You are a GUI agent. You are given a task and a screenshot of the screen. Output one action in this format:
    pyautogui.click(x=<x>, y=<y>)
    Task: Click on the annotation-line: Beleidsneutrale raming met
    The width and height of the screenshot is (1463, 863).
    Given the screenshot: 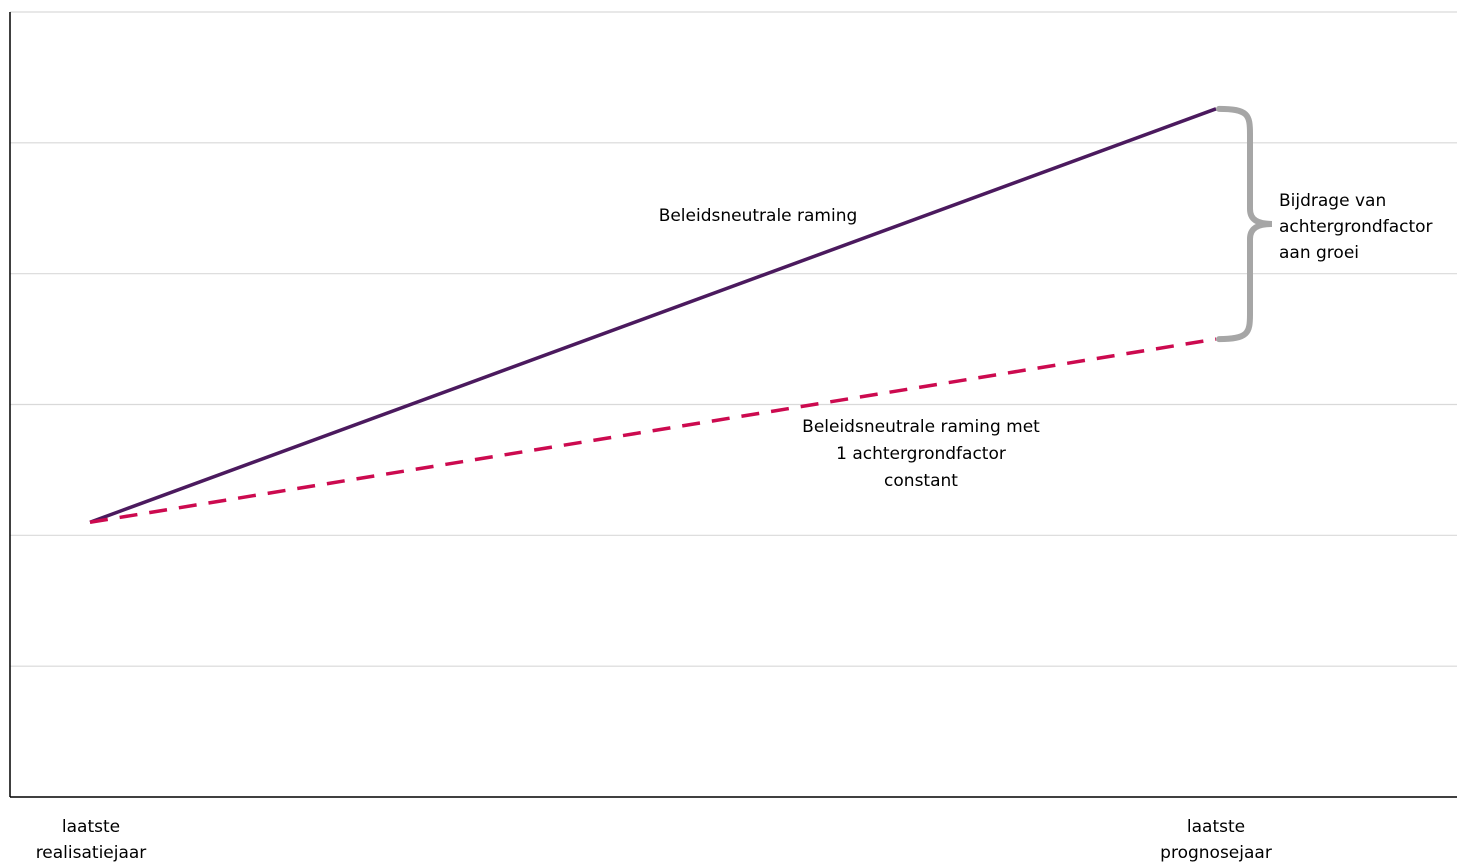 What is the action you would take?
    pyautogui.click(x=921, y=427)
    